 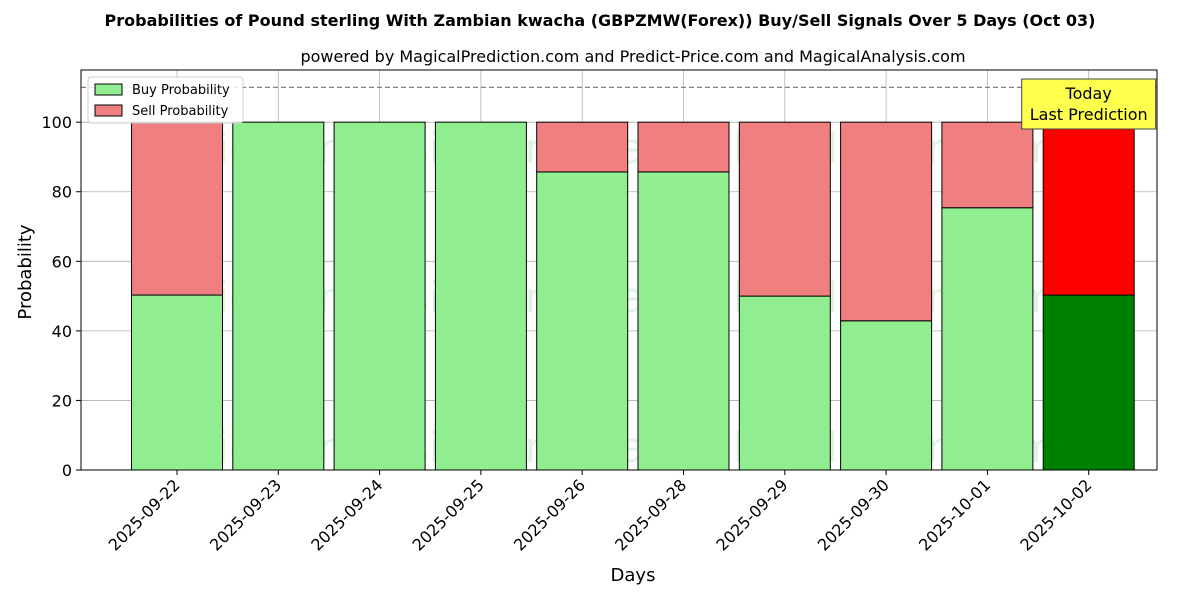 What do you see at coordinates (549, 514) in the screenshot?
I see `x-tick-label: 2025-09-26` at bounding box center [549, 514].